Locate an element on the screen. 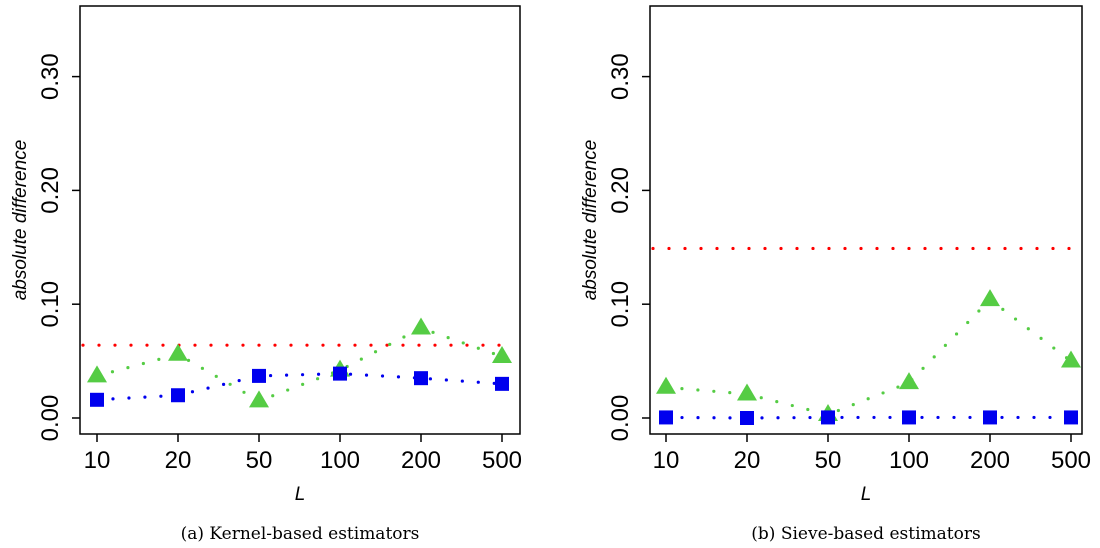 This screenshot has height=548, width=1100. panel-caption: (b) Sieve-based estimators is located at coordinates (865, 534).